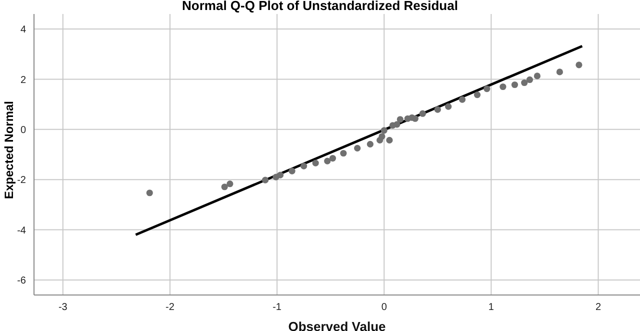  Describe the element at coordinates (21, 180) in the screenshot. I see `y-tick-label: -2` at that location.